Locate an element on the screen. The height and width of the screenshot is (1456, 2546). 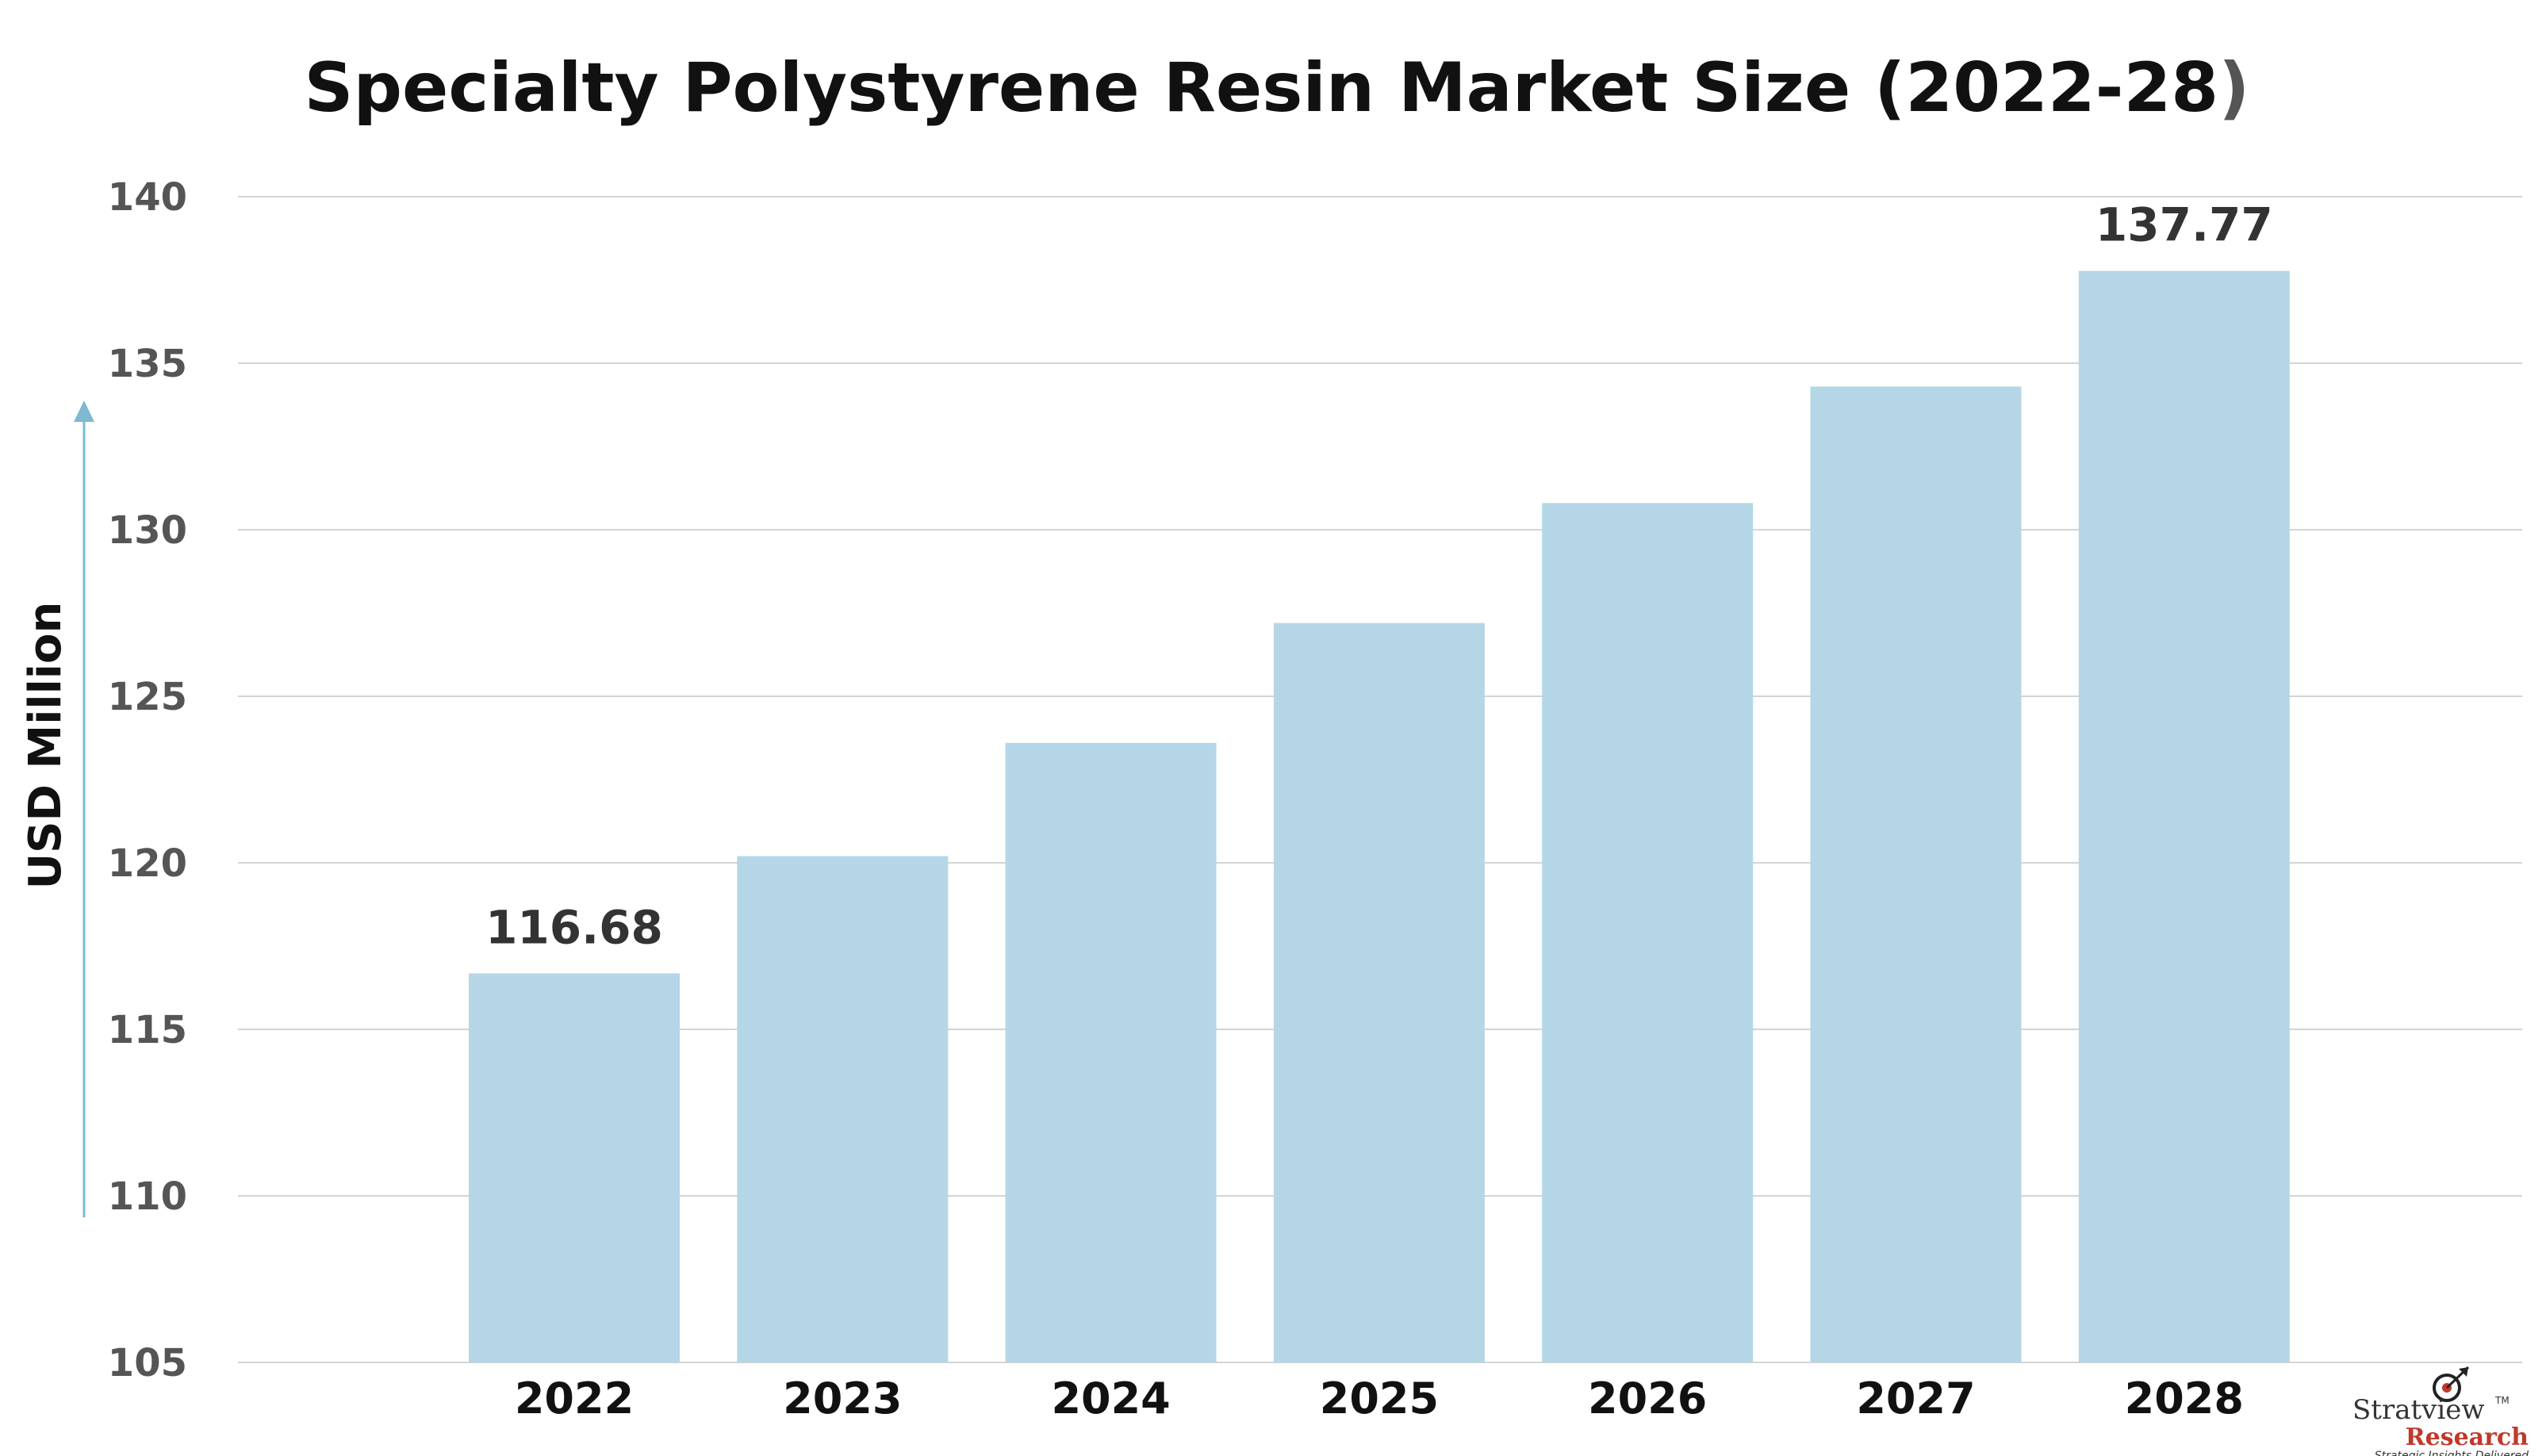
bar-2024 is located at coordinates (1111, 1052).